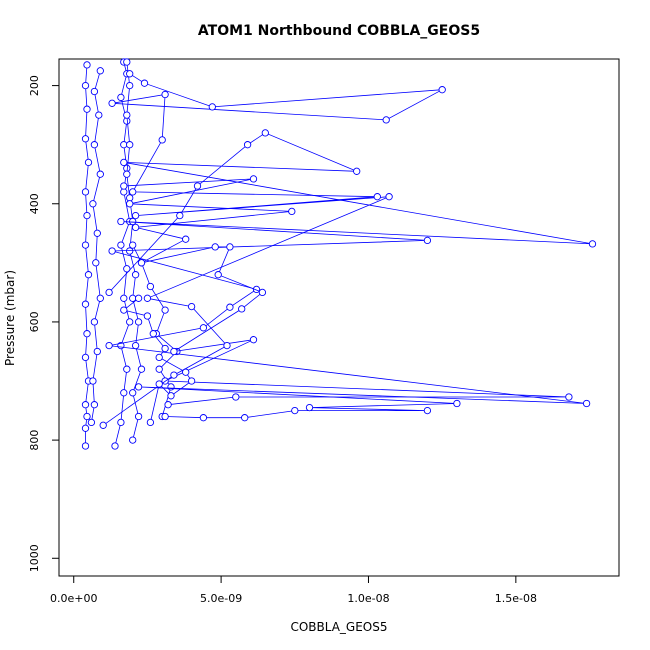 The height and width of the screenshot is (650, 650). I want to click on x-axis-label: COBBLA_GEOS5, so click(338, 627).